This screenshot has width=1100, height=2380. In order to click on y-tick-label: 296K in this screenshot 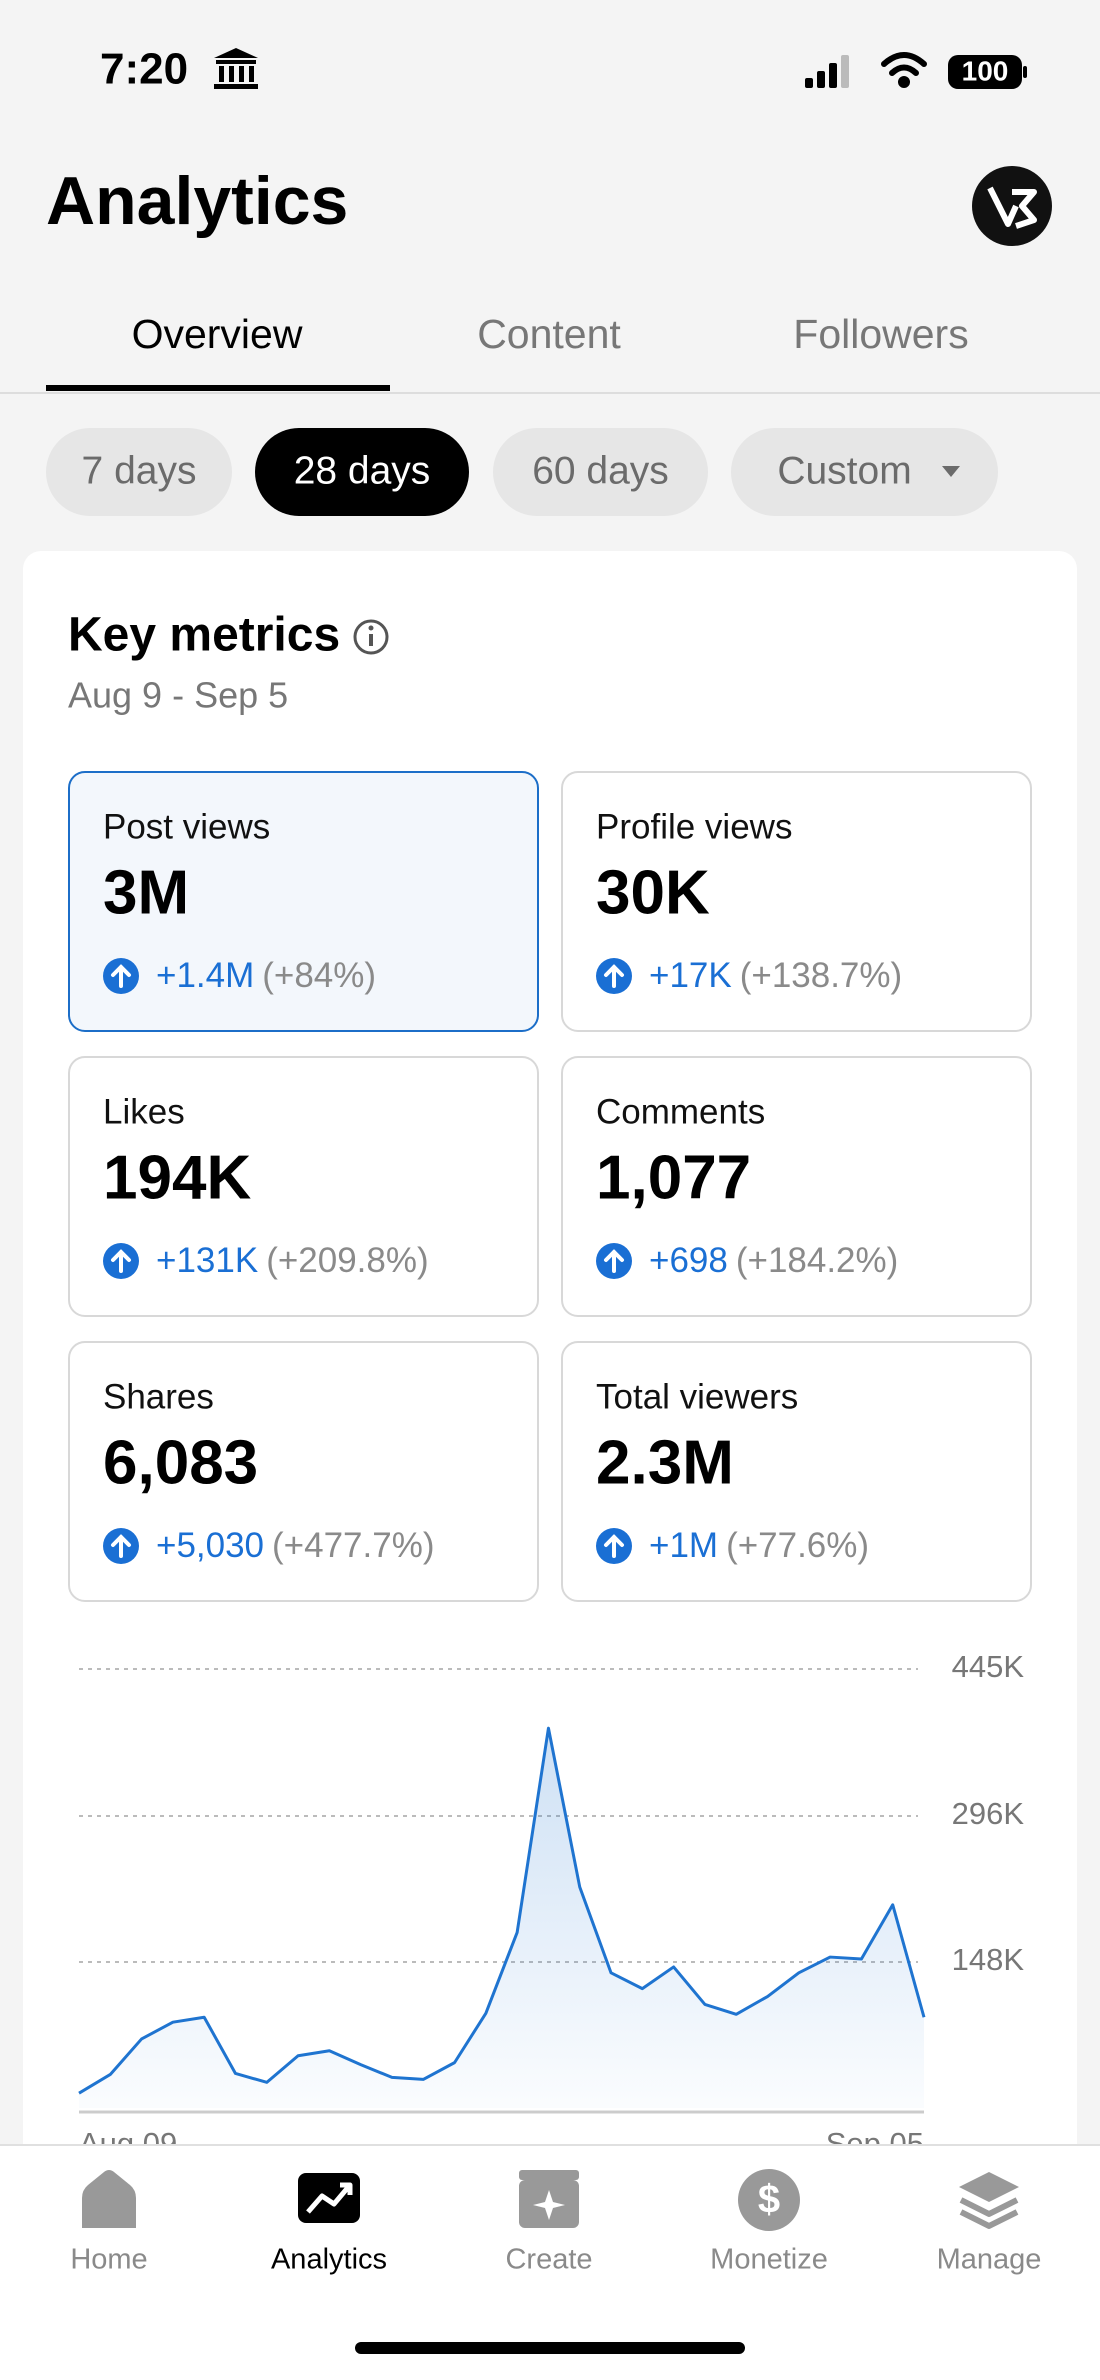, I will do `click(988, 1813)`.